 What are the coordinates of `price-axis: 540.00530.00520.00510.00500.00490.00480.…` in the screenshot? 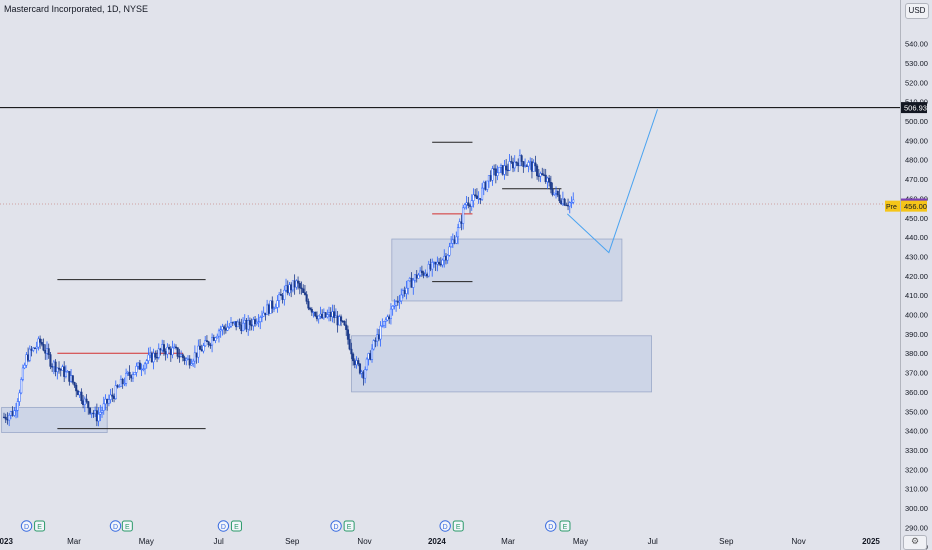 It's located at (916, 275).